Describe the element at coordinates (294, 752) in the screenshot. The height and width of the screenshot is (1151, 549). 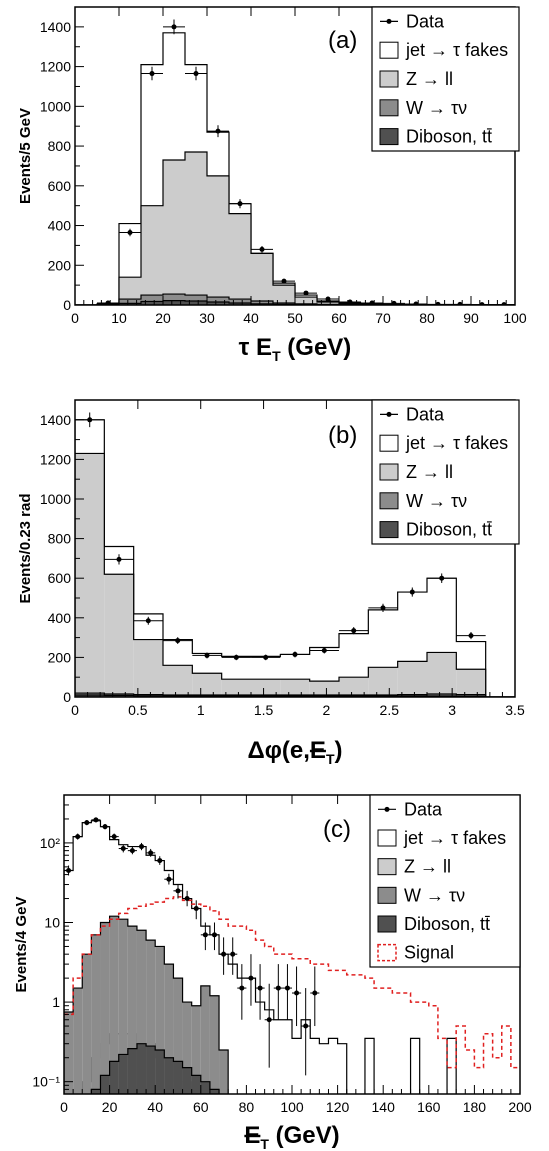
I see `x-axis-label: Δφ(e,ET)` at that location.